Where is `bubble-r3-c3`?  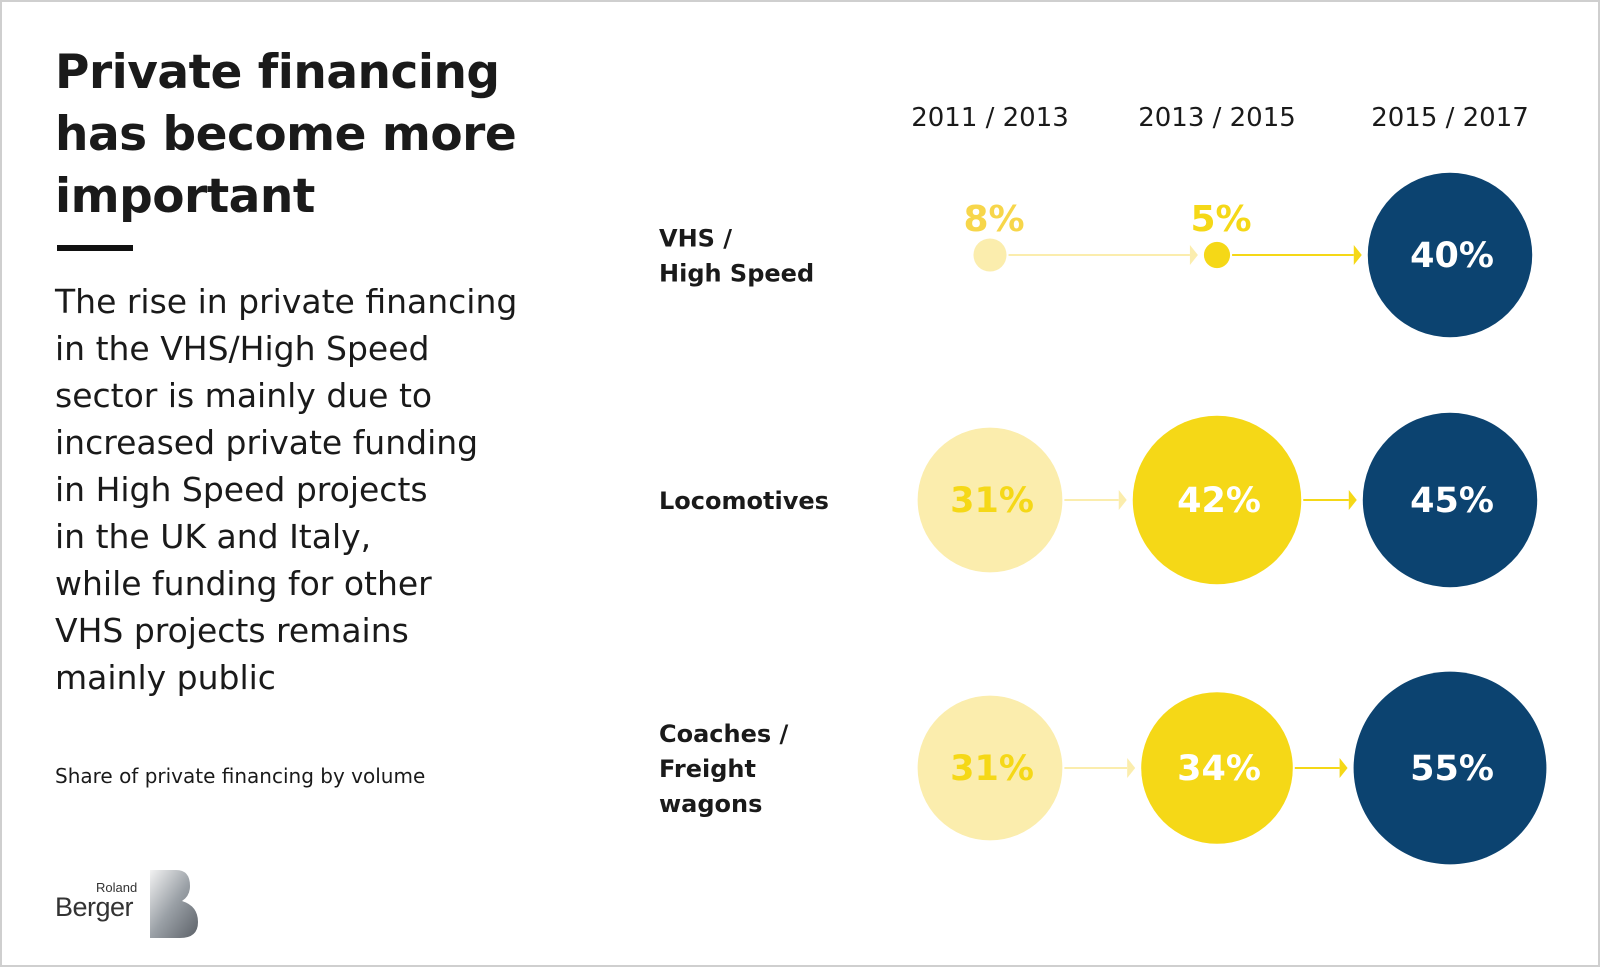 bubble-r3-c3 is located at coordinates (1450, 768).